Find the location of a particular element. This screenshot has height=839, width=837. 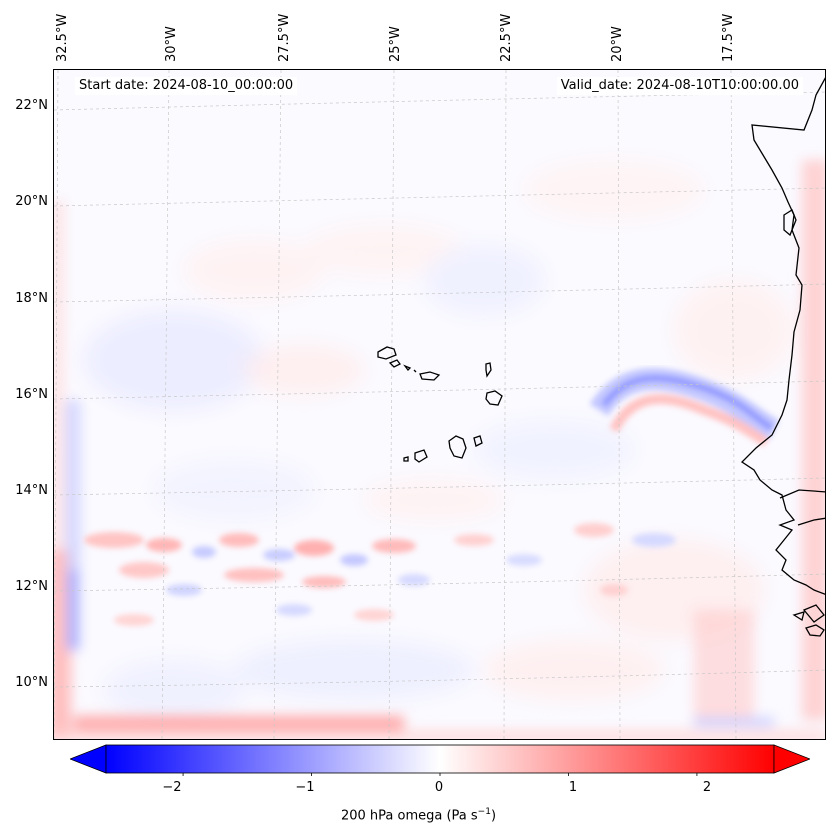

lat-label-10n: 10°N is located at coordinates (31, 682).